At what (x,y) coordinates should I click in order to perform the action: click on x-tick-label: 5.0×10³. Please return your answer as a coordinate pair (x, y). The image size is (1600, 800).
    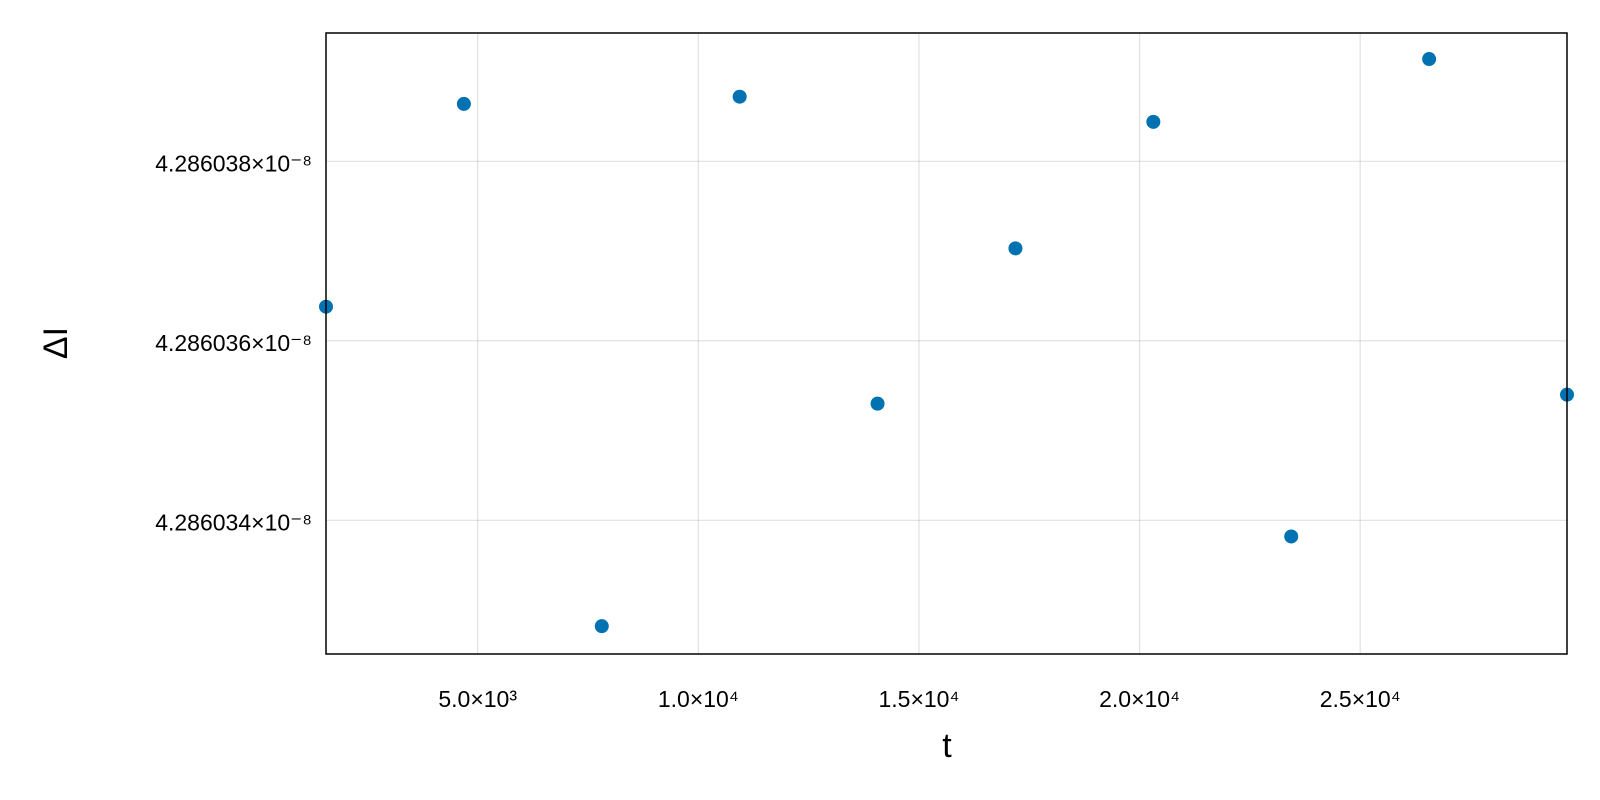
    Looking at the image, I should click on (477, 699).